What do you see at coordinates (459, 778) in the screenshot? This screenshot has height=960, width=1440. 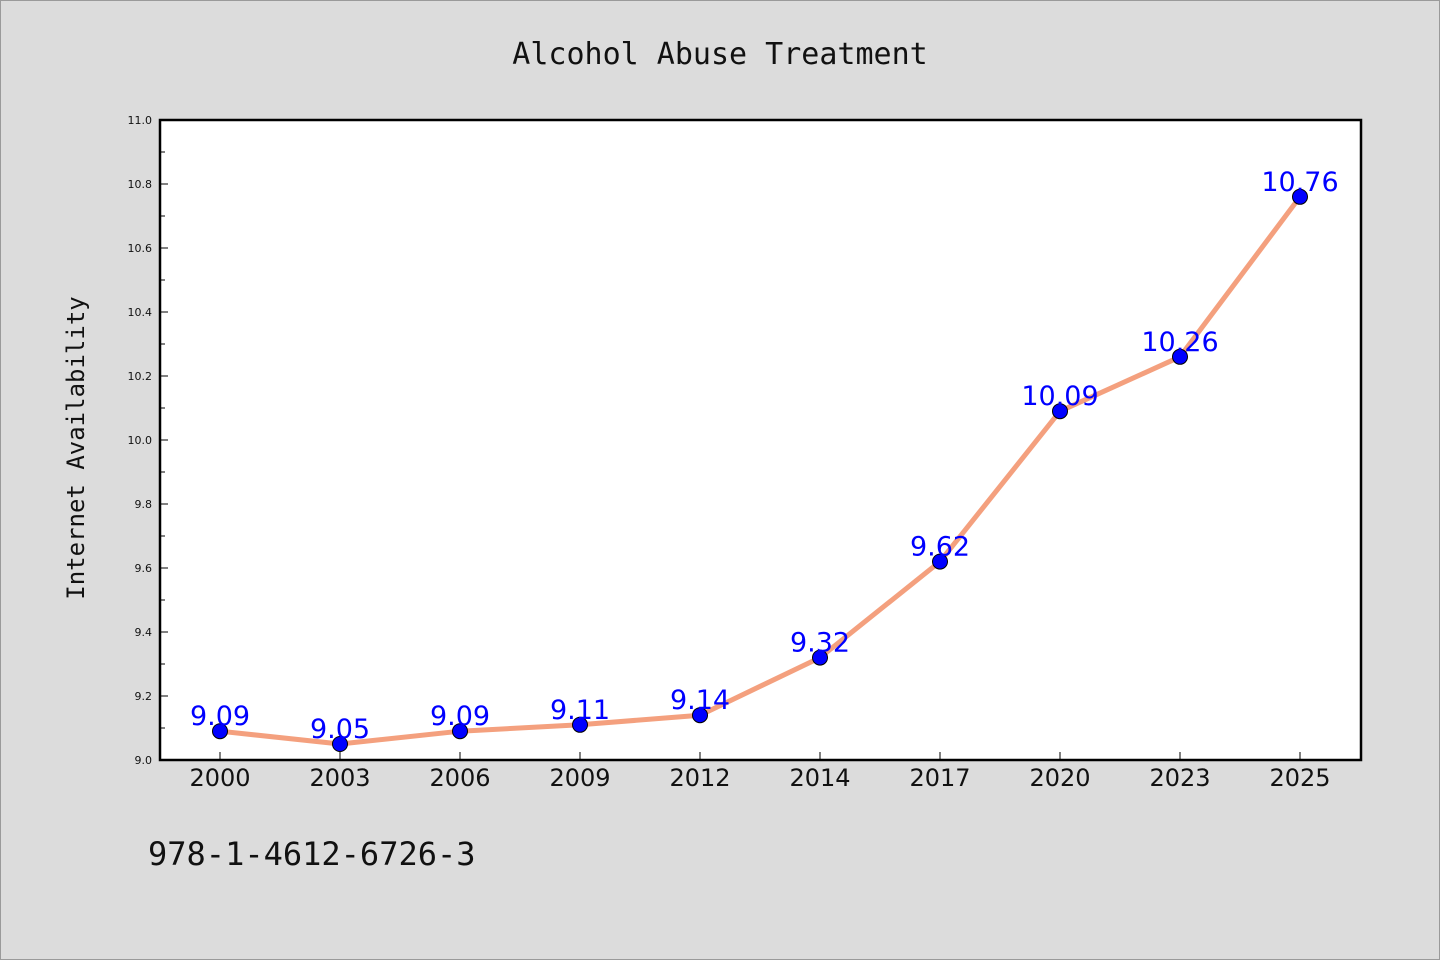 I see `x-tick-label: 2006` at bounding box center [459, 778].